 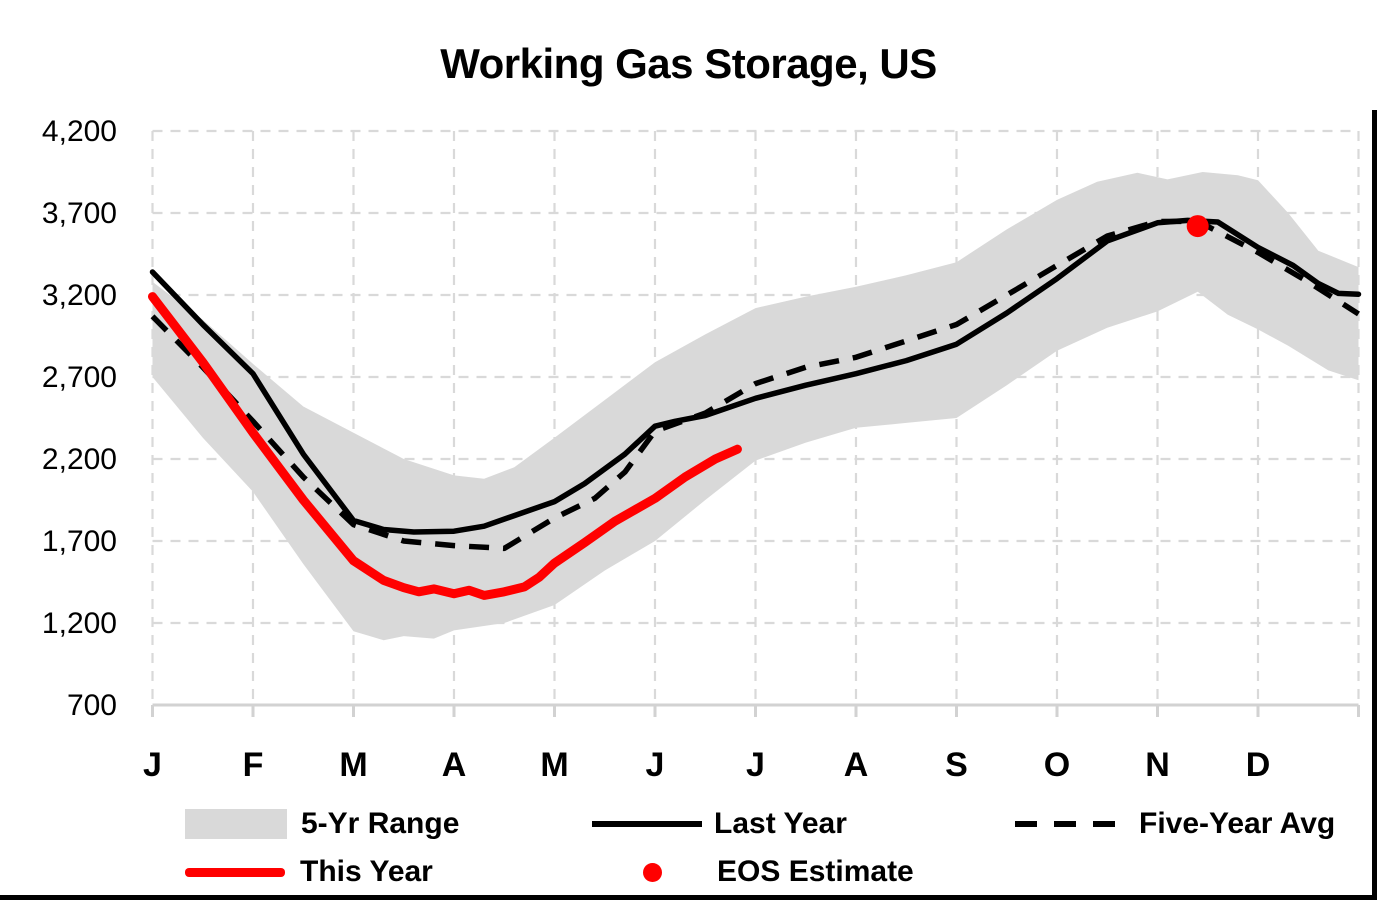 What do you see at coordinates (79, 459) in the screenshot?
I see `y-axis-tick-label: 2,200` at bounding box center [79, 459].